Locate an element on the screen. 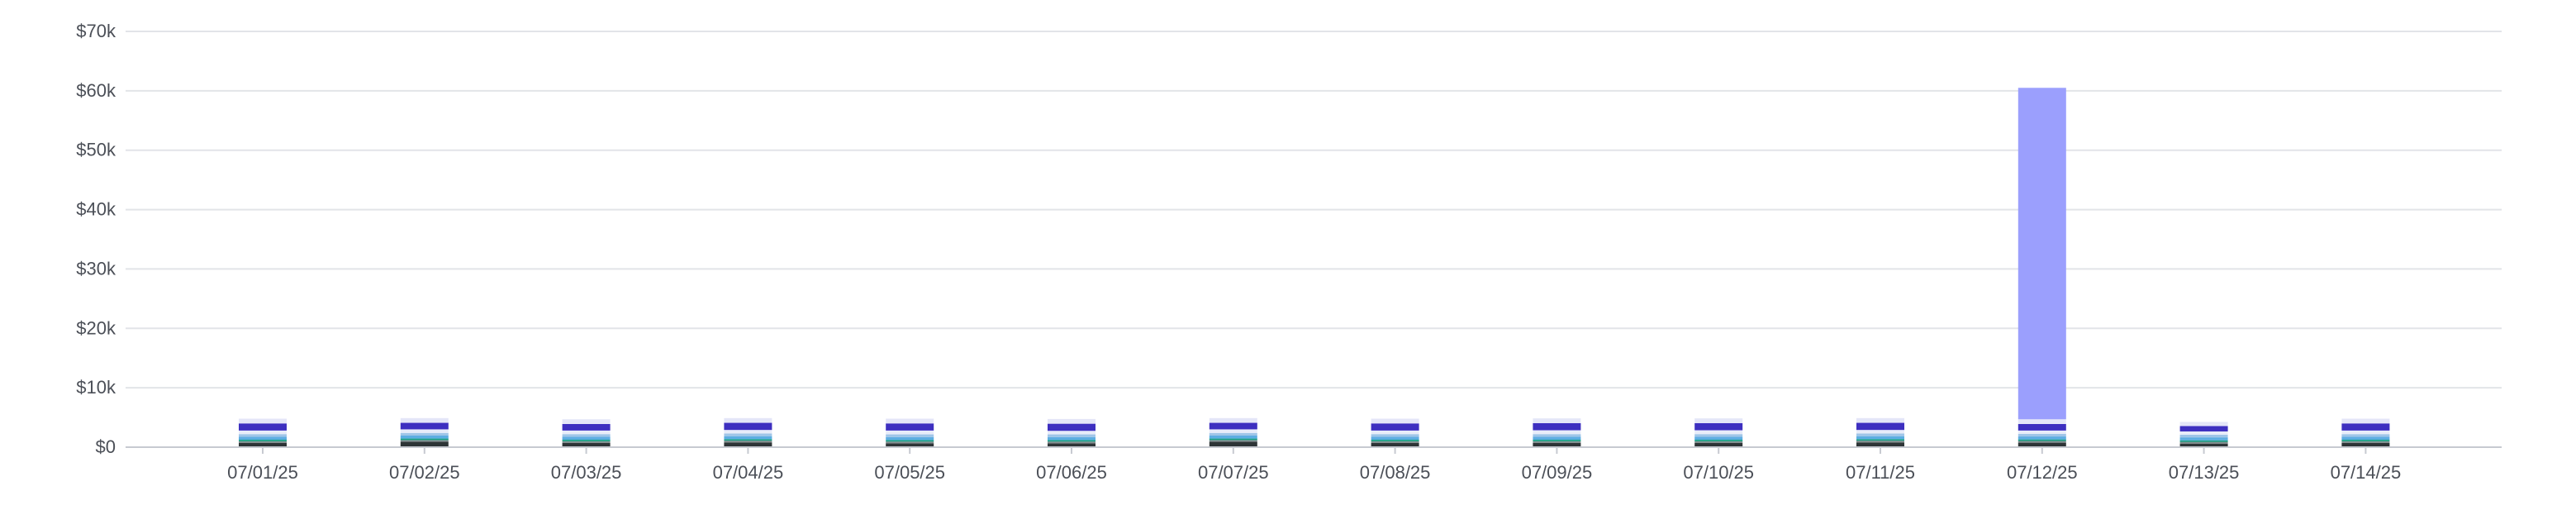  x-tick-label: 07/14/25 is located at coordinates (2366, 472).